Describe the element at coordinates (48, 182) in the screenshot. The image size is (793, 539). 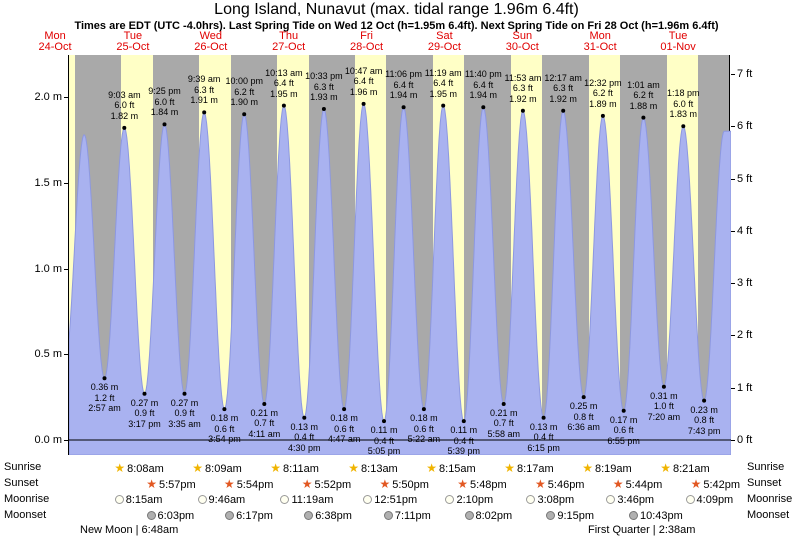
I see `y-axis-label-m: 1.5 m` at that location.